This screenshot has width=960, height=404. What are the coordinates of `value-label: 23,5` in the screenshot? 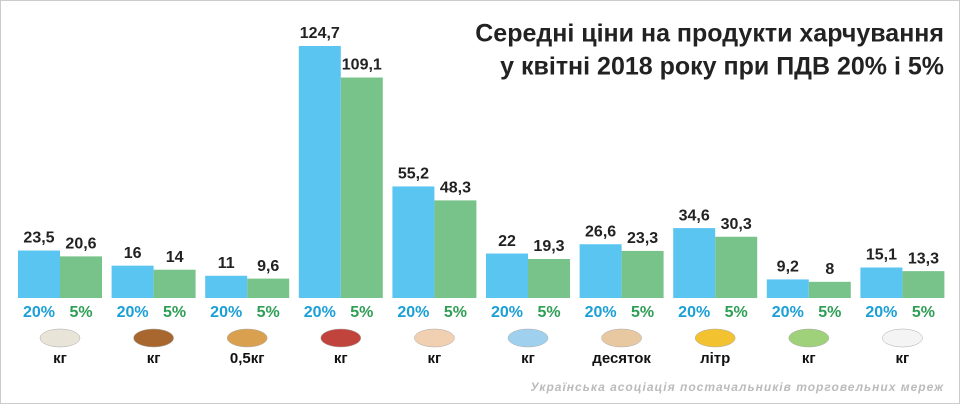 It's located at (38, 238).